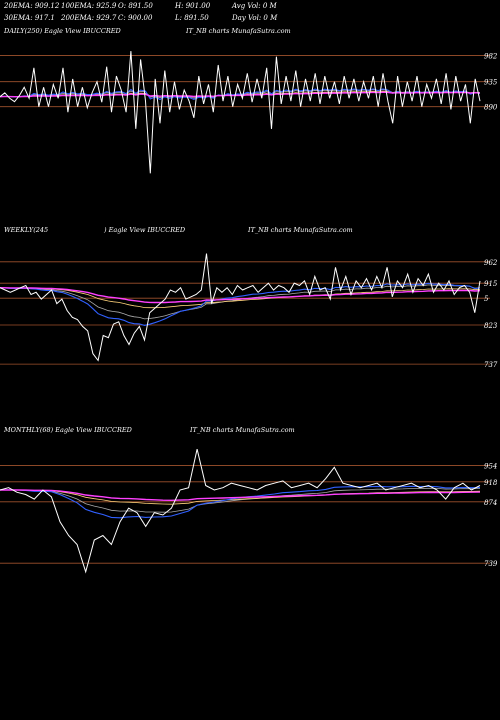  I want to click on stat-200ema: 200EMA: 929.7, so click(89, 18).